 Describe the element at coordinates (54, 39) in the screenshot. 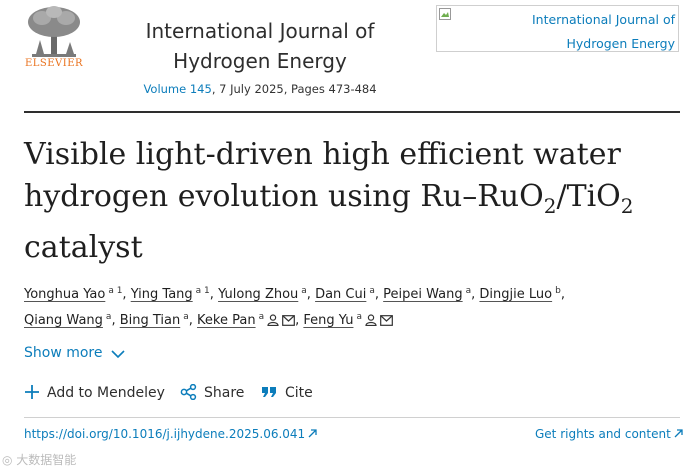

I see `elsevier-tree-logo` at that location.